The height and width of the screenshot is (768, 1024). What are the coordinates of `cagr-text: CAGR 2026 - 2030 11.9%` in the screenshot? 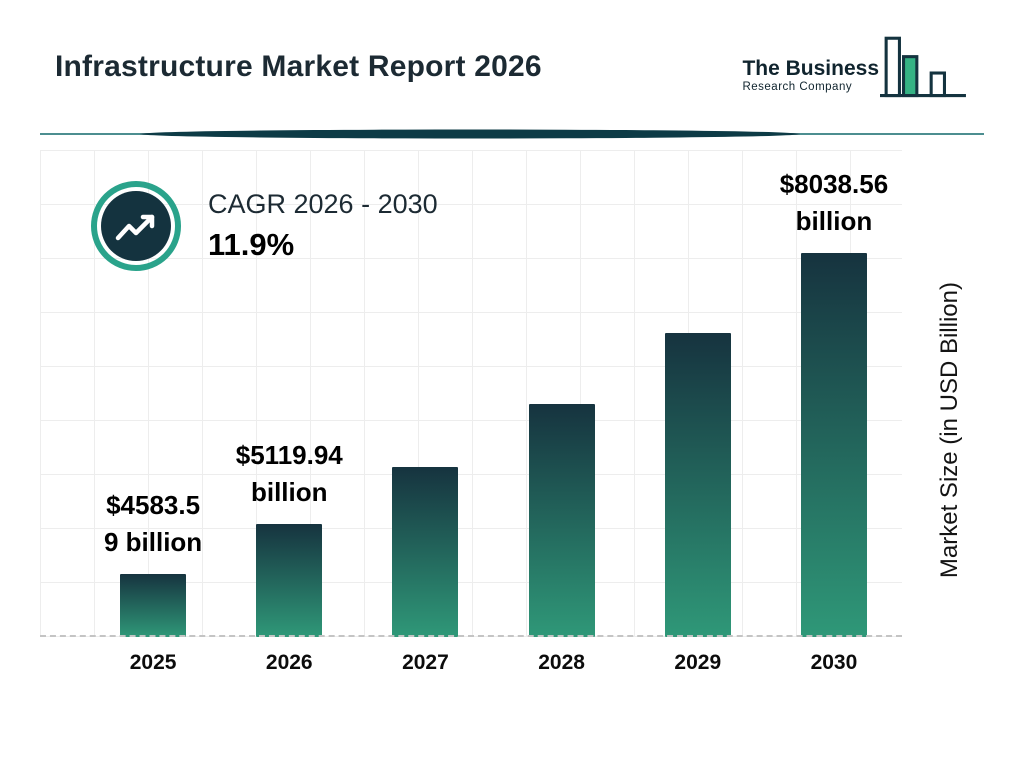 It's located at (323, 226).